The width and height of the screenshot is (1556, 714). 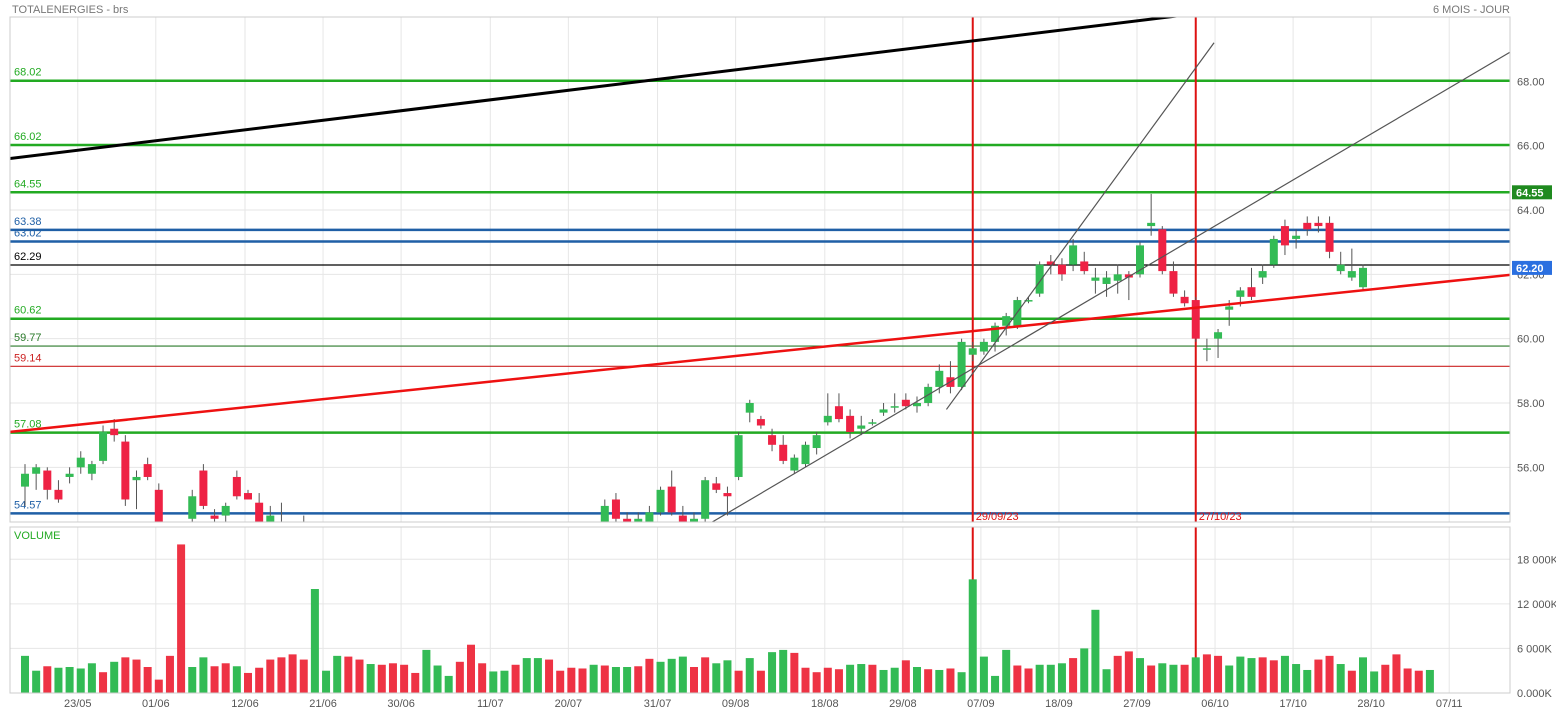 I want to click on x-tick-label: 06/10, so click(x=1215, y=704).